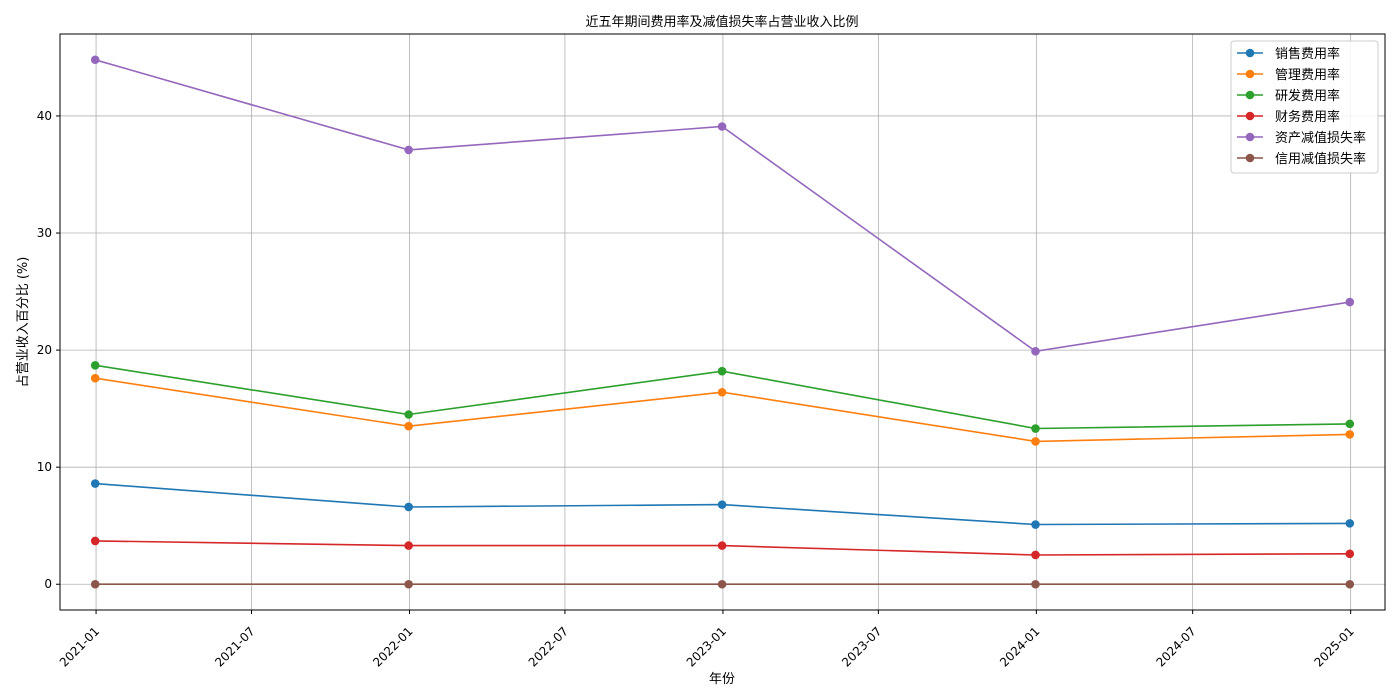 Image resolution: width=1400 pixels, height=700 pixels. Describe the element at coordinates (1307, 54) in the screenshot. I see `legend-label: 销售费用率` at that location.